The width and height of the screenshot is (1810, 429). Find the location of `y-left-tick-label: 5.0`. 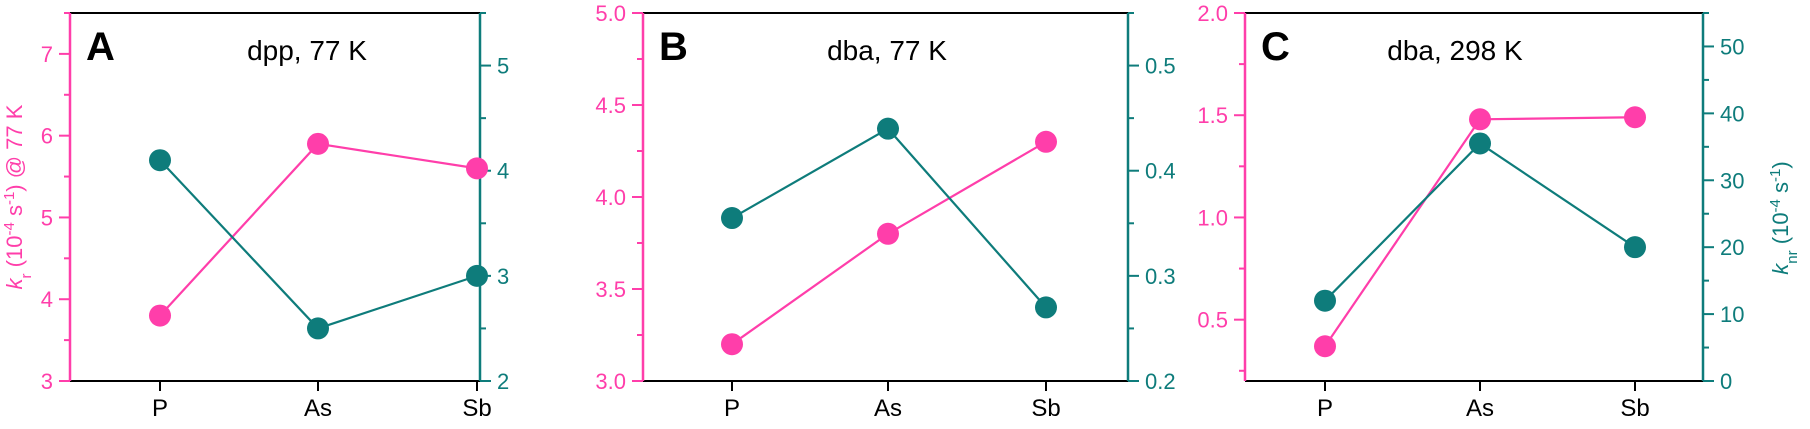

y-left-tick-label: 5.0 is located at coordinates (610, 13).